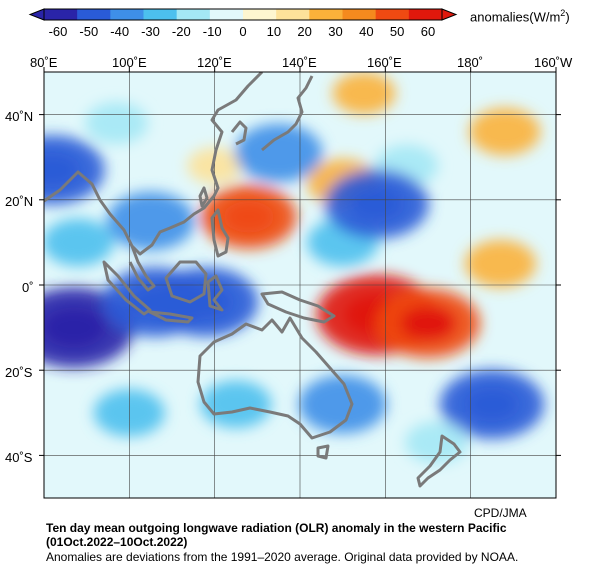 The image size is (600, 570). I want to click on colorbar-left-arrow, so click(36, 14).